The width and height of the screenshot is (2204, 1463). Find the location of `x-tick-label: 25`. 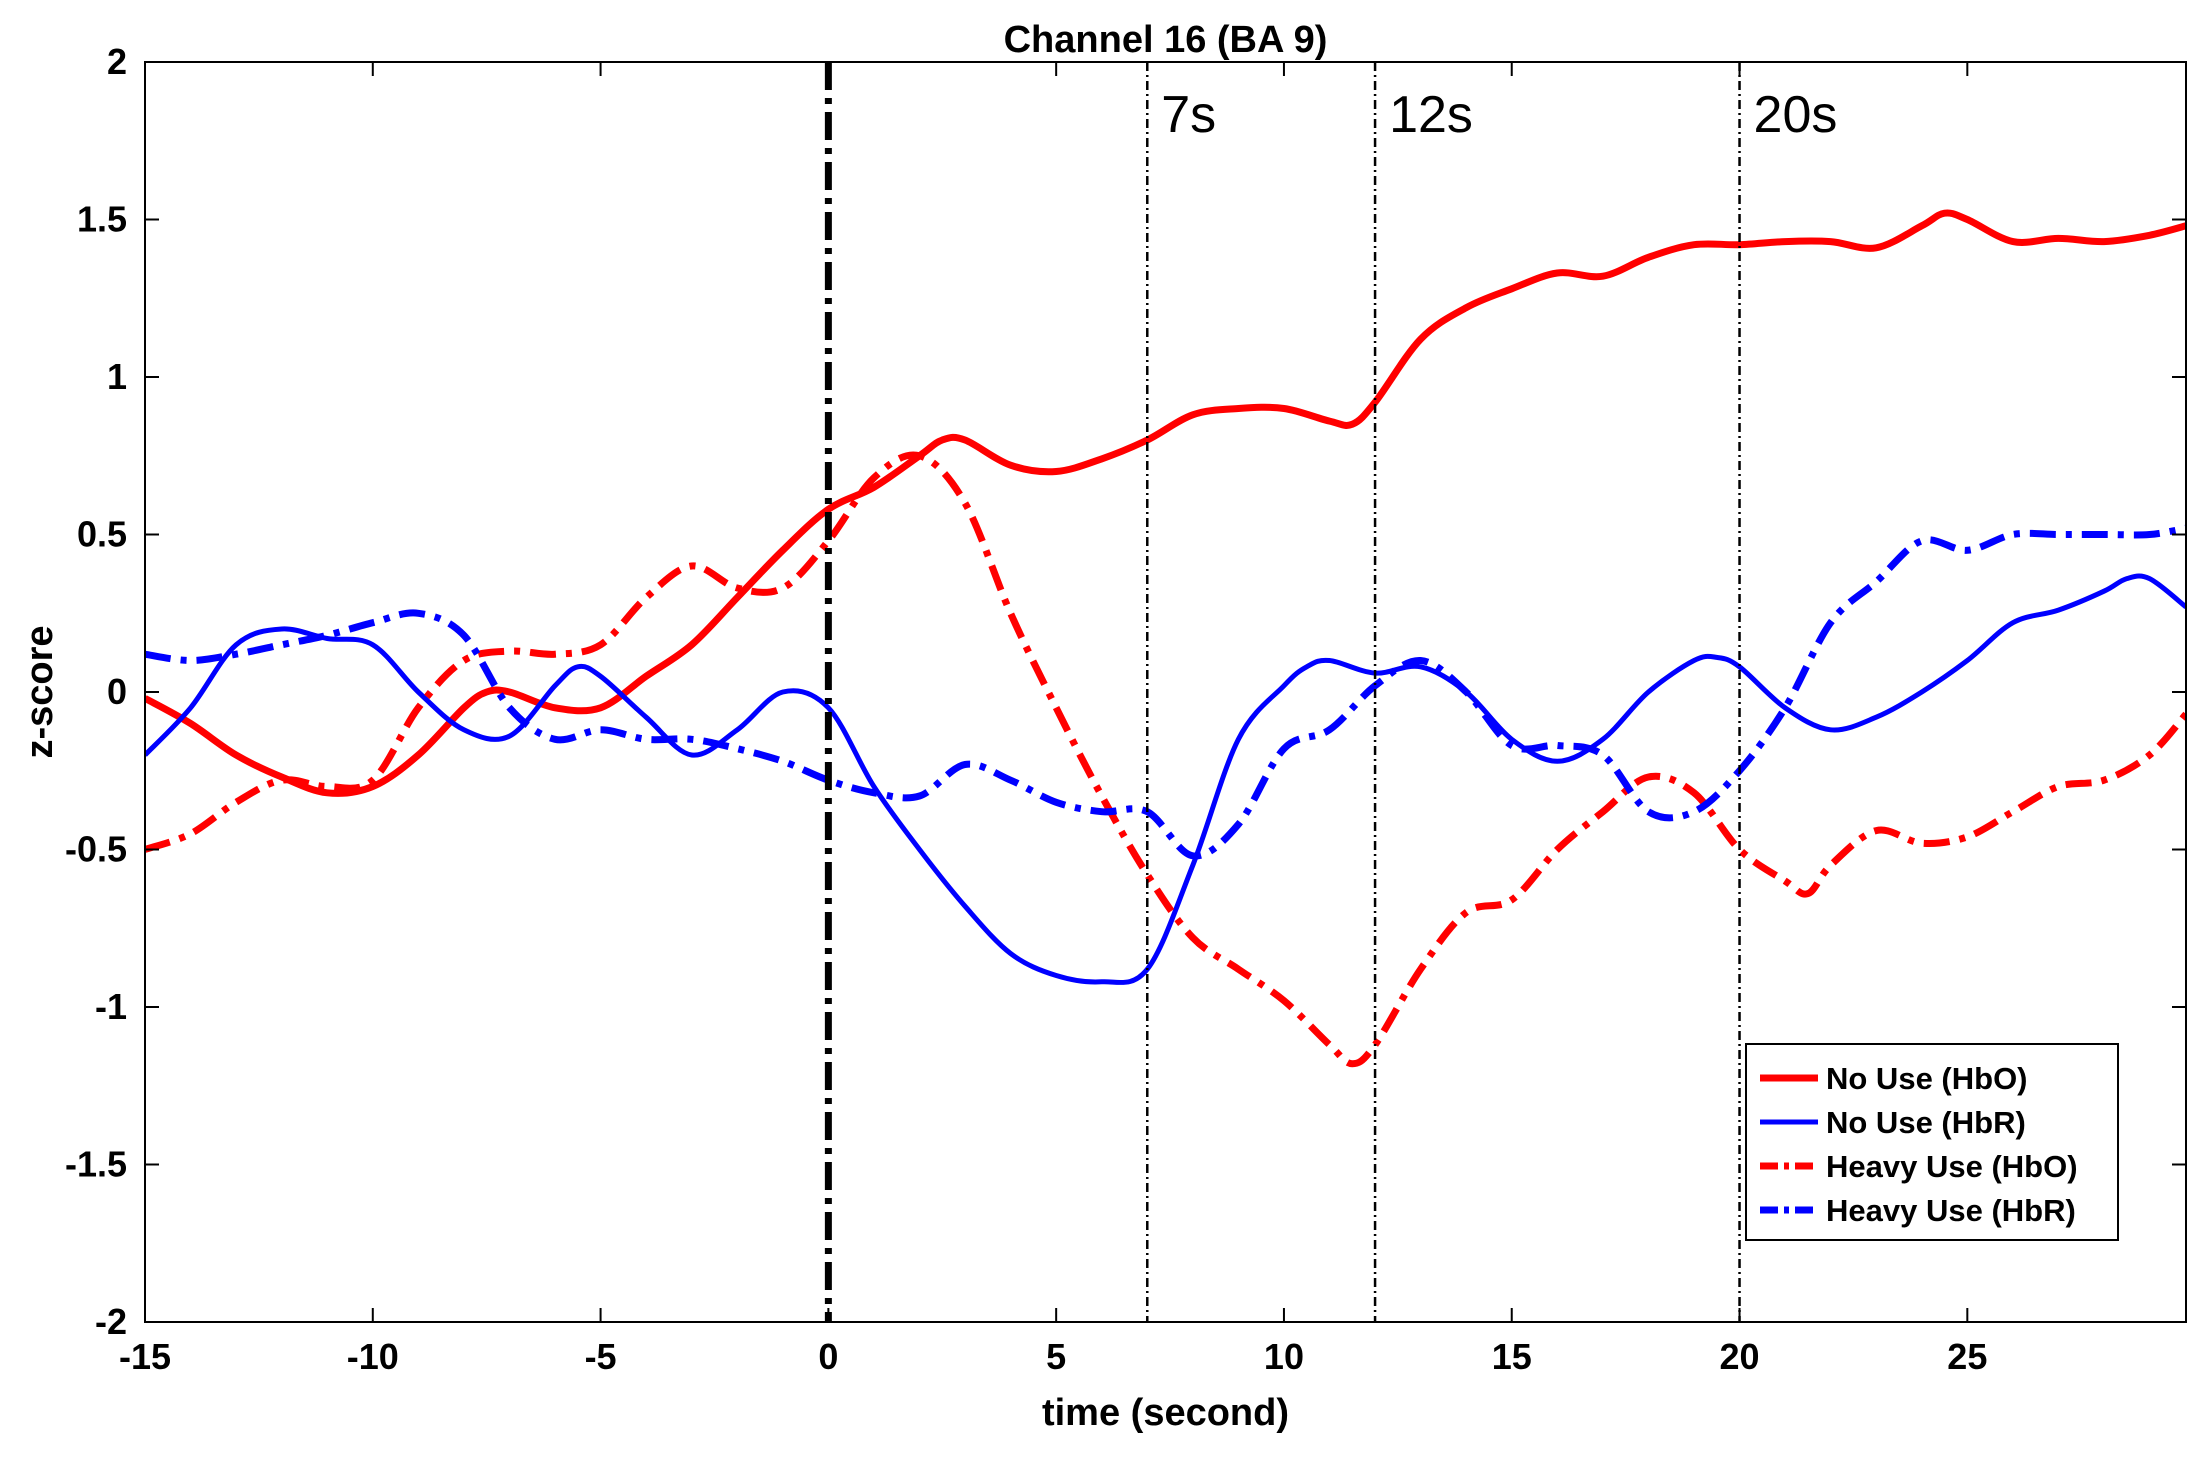

x-tick-label: 25 is located at coordinates (1967, 1356).